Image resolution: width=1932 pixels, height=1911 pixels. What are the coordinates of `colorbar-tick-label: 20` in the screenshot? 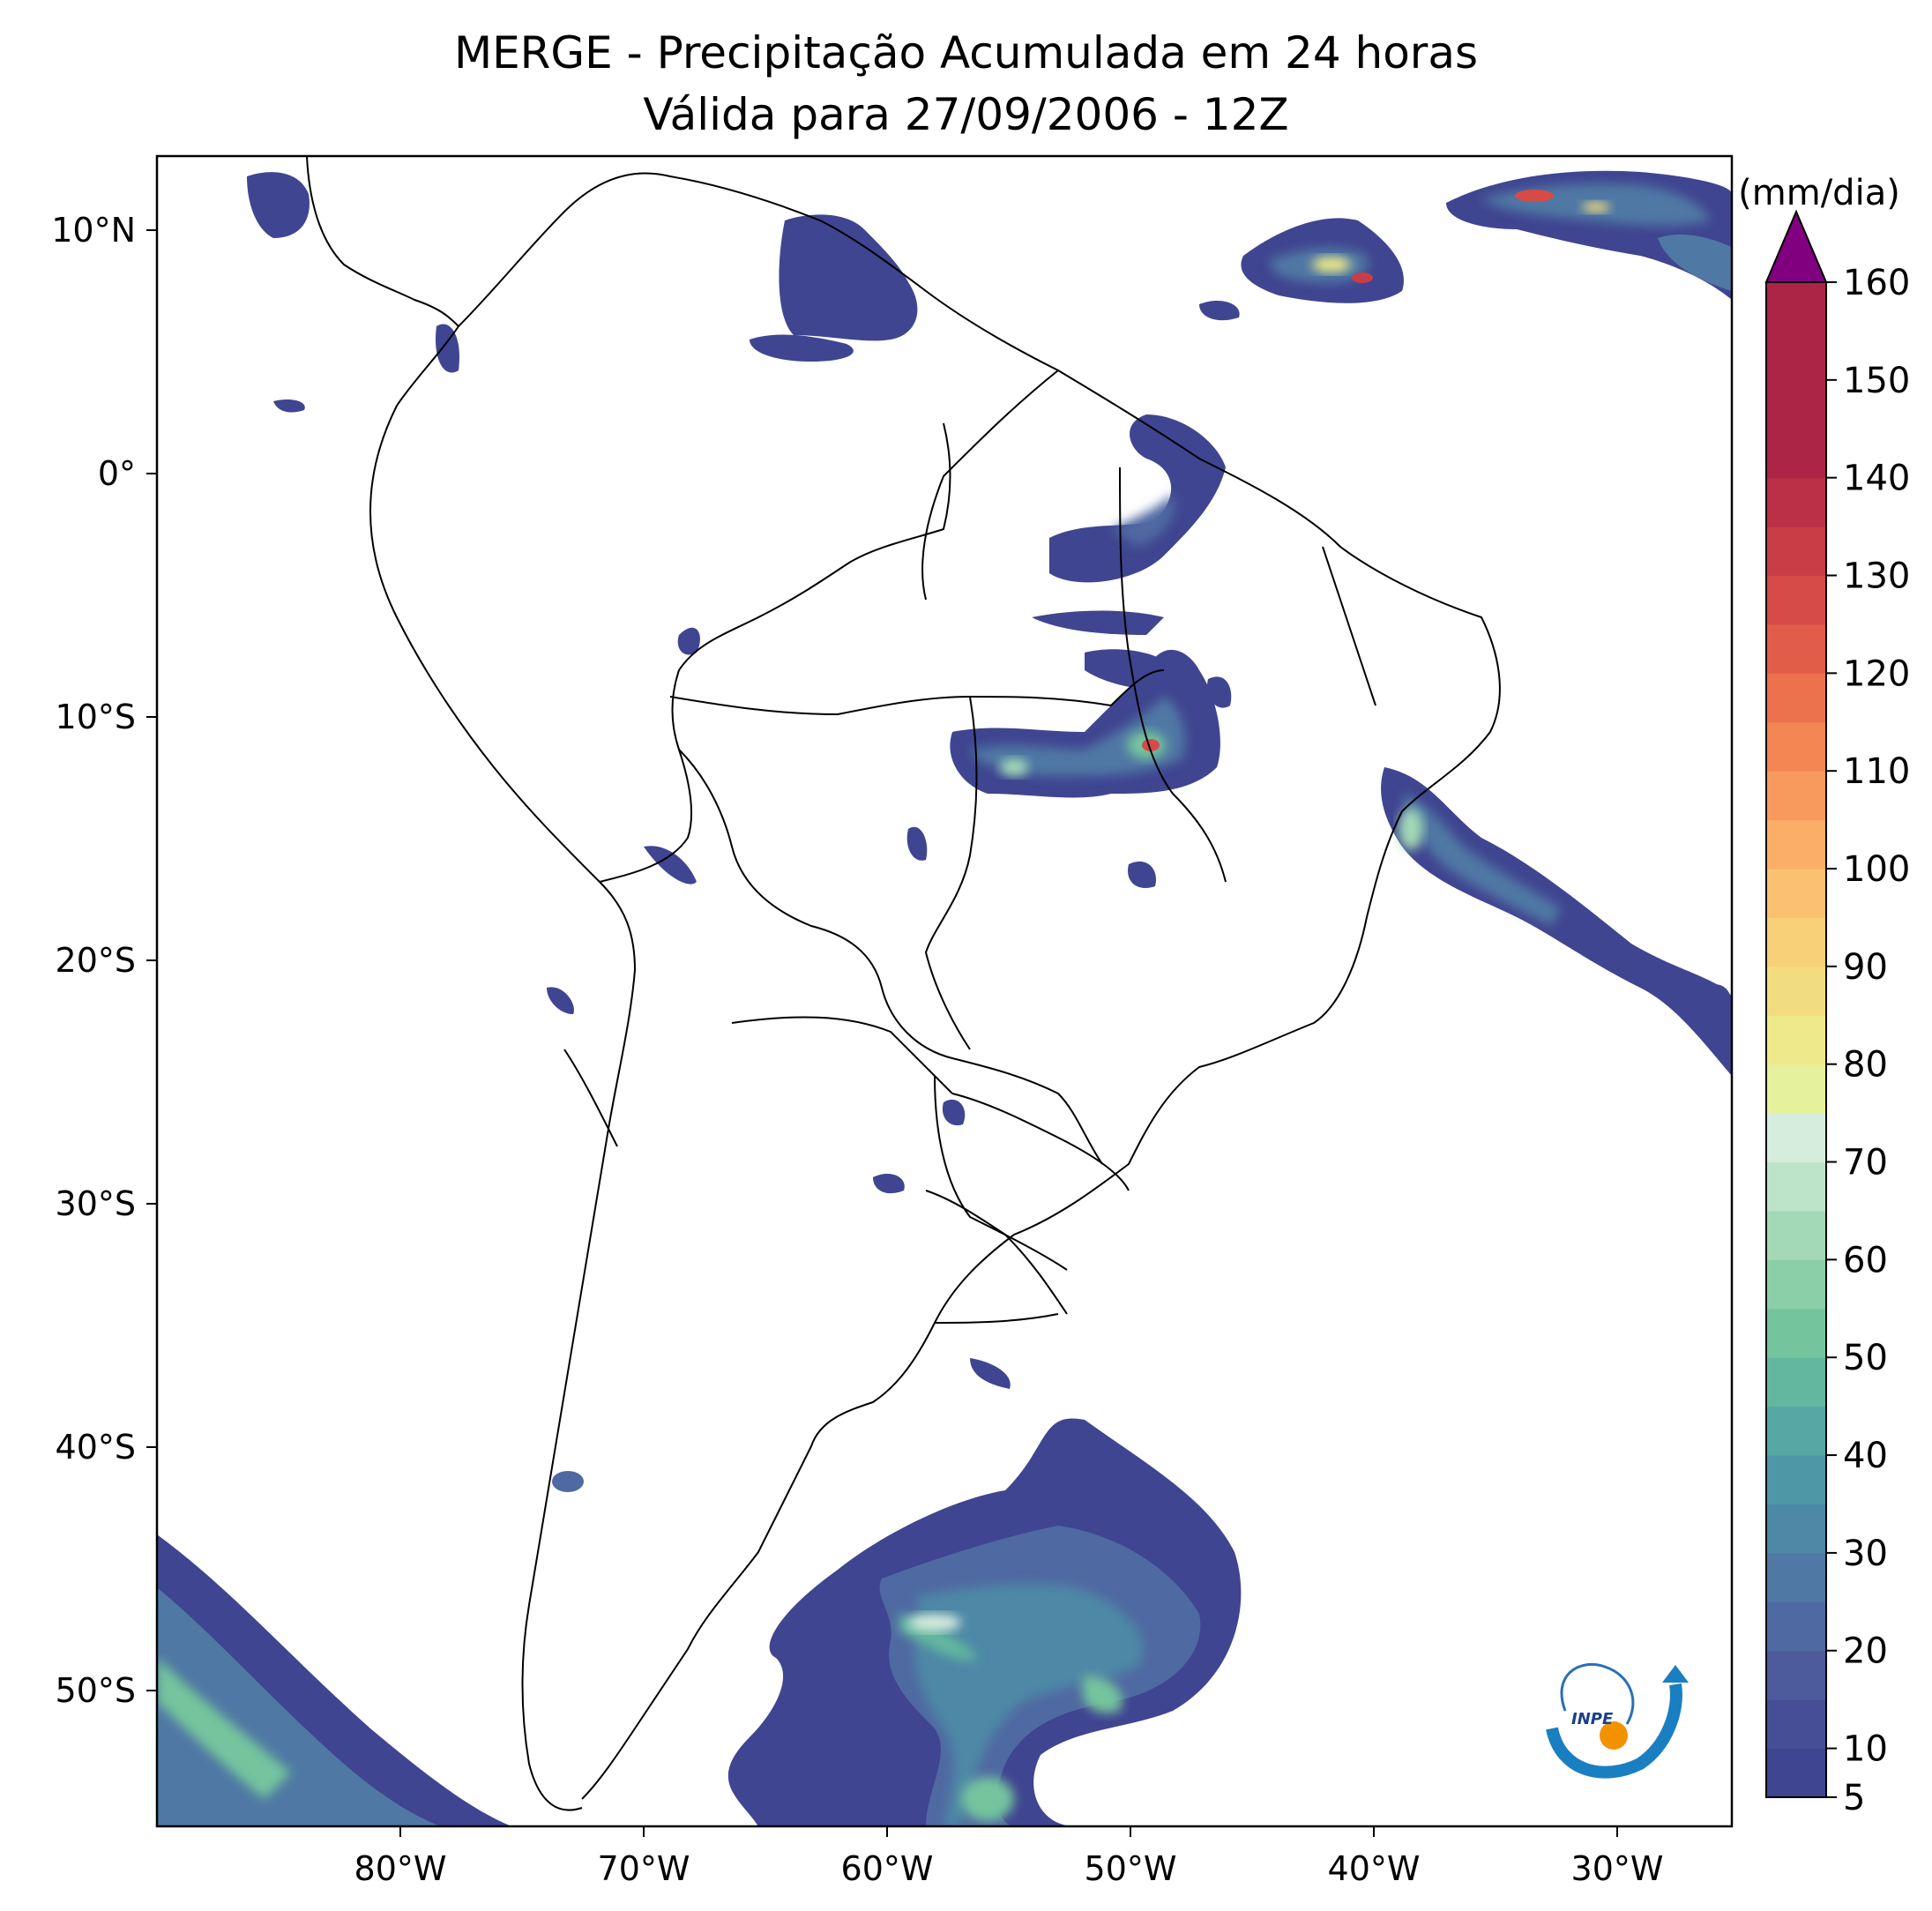 It's located at (1865, 1652).